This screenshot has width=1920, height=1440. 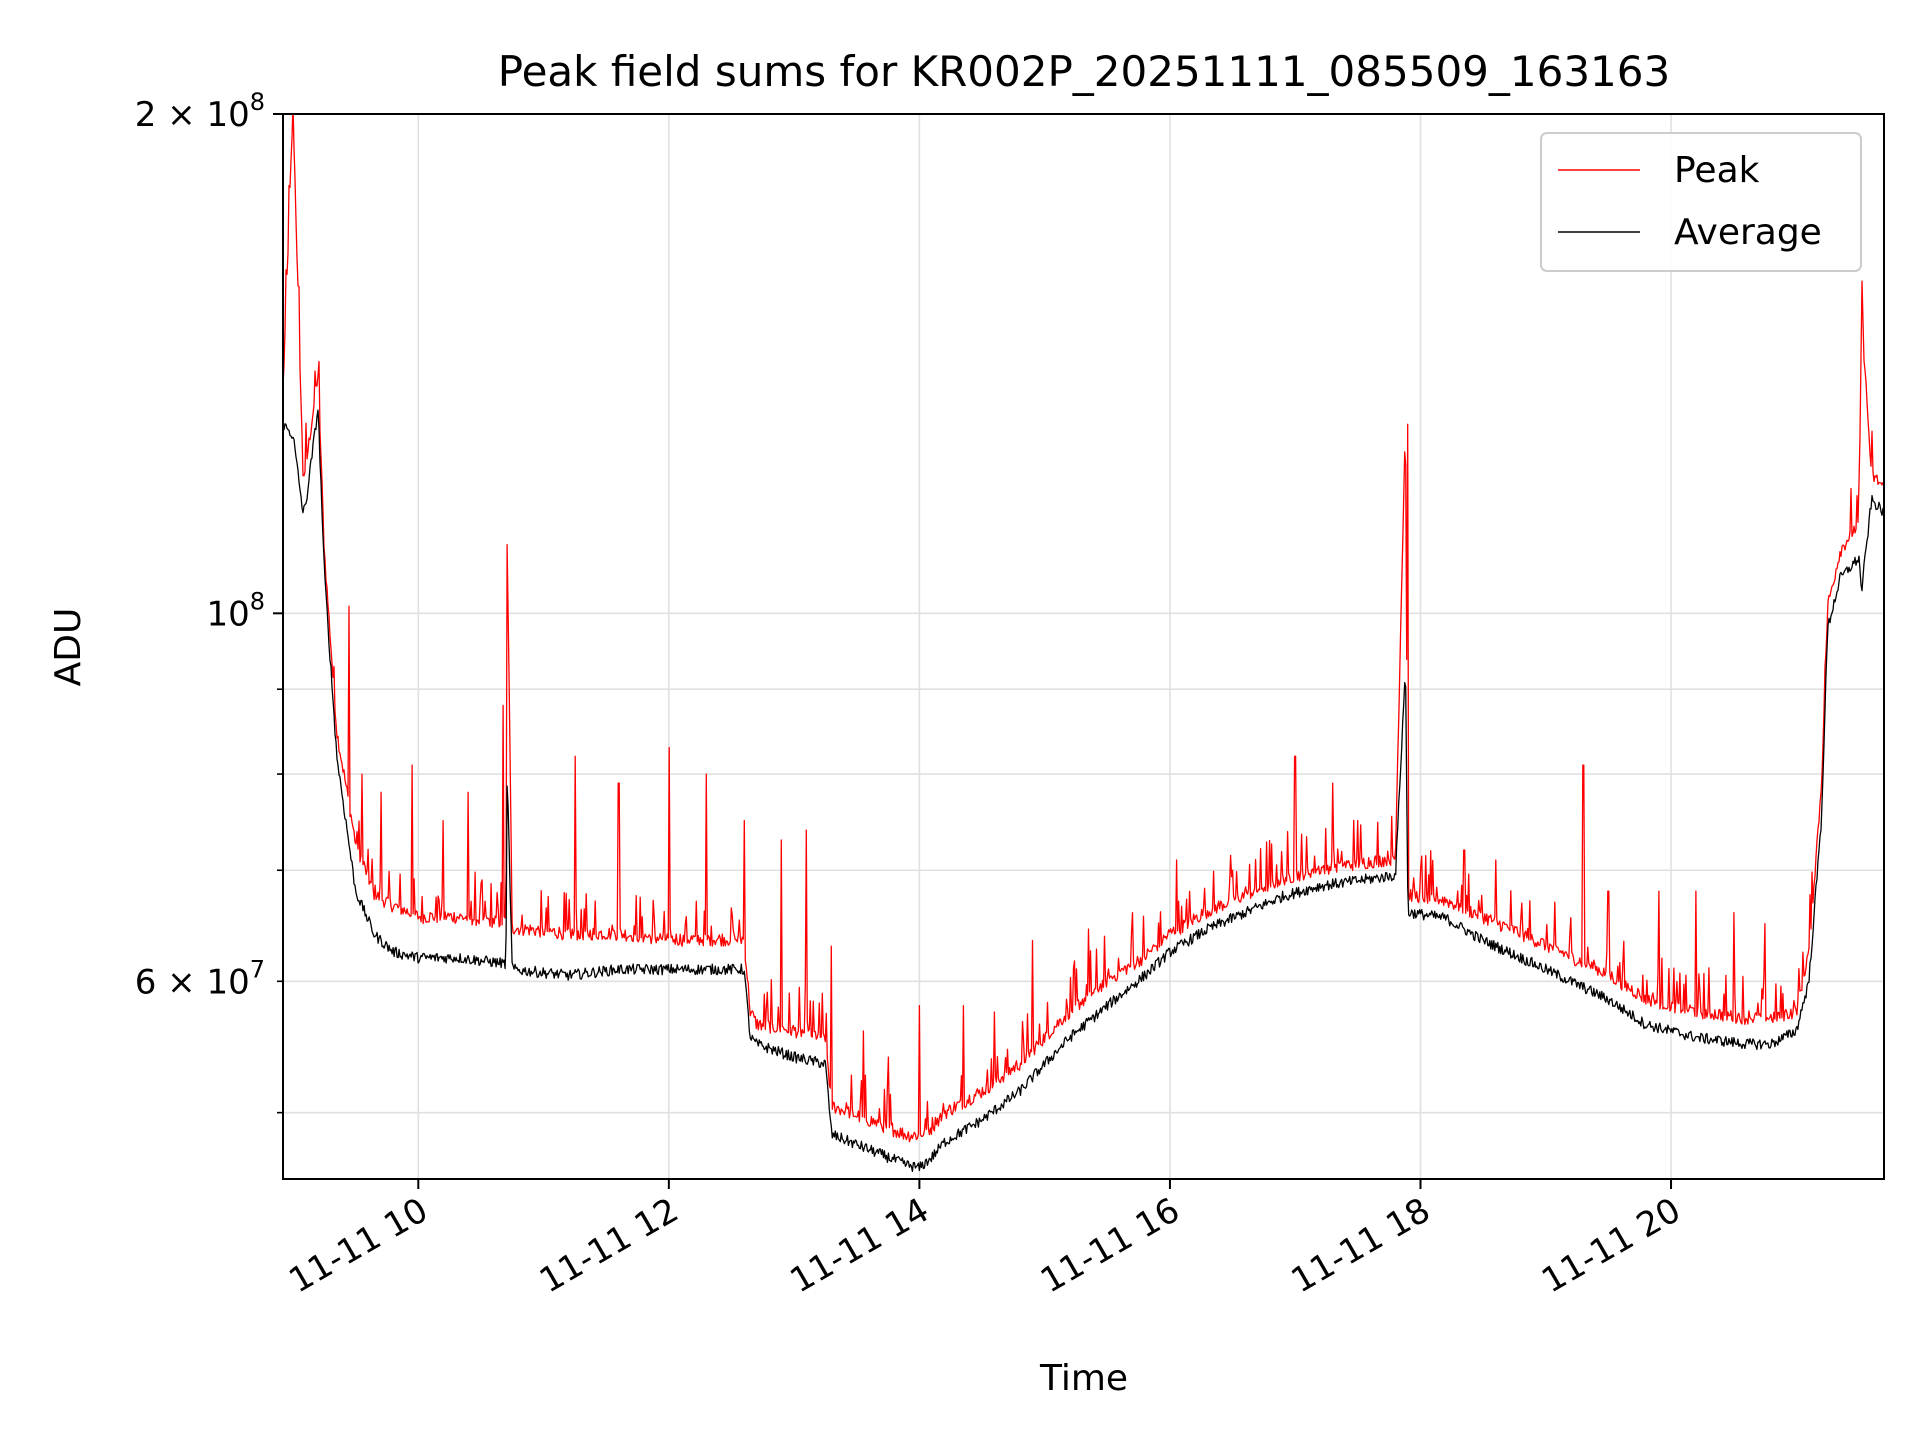 I want to click on legend-label-peak: Peak, so click(x=1717, y=170).